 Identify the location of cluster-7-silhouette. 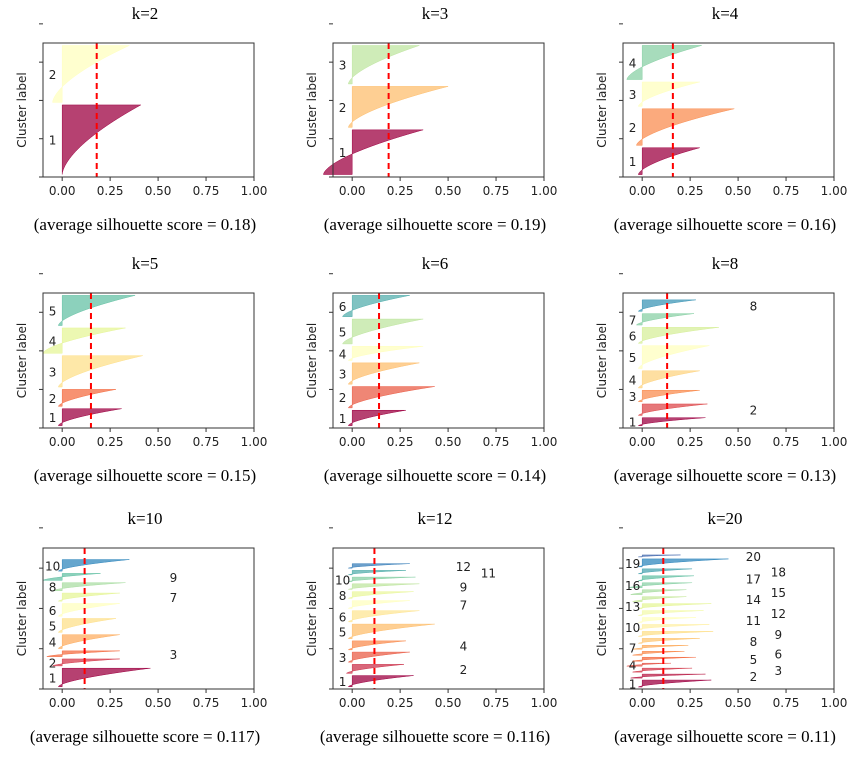
(660, 647).